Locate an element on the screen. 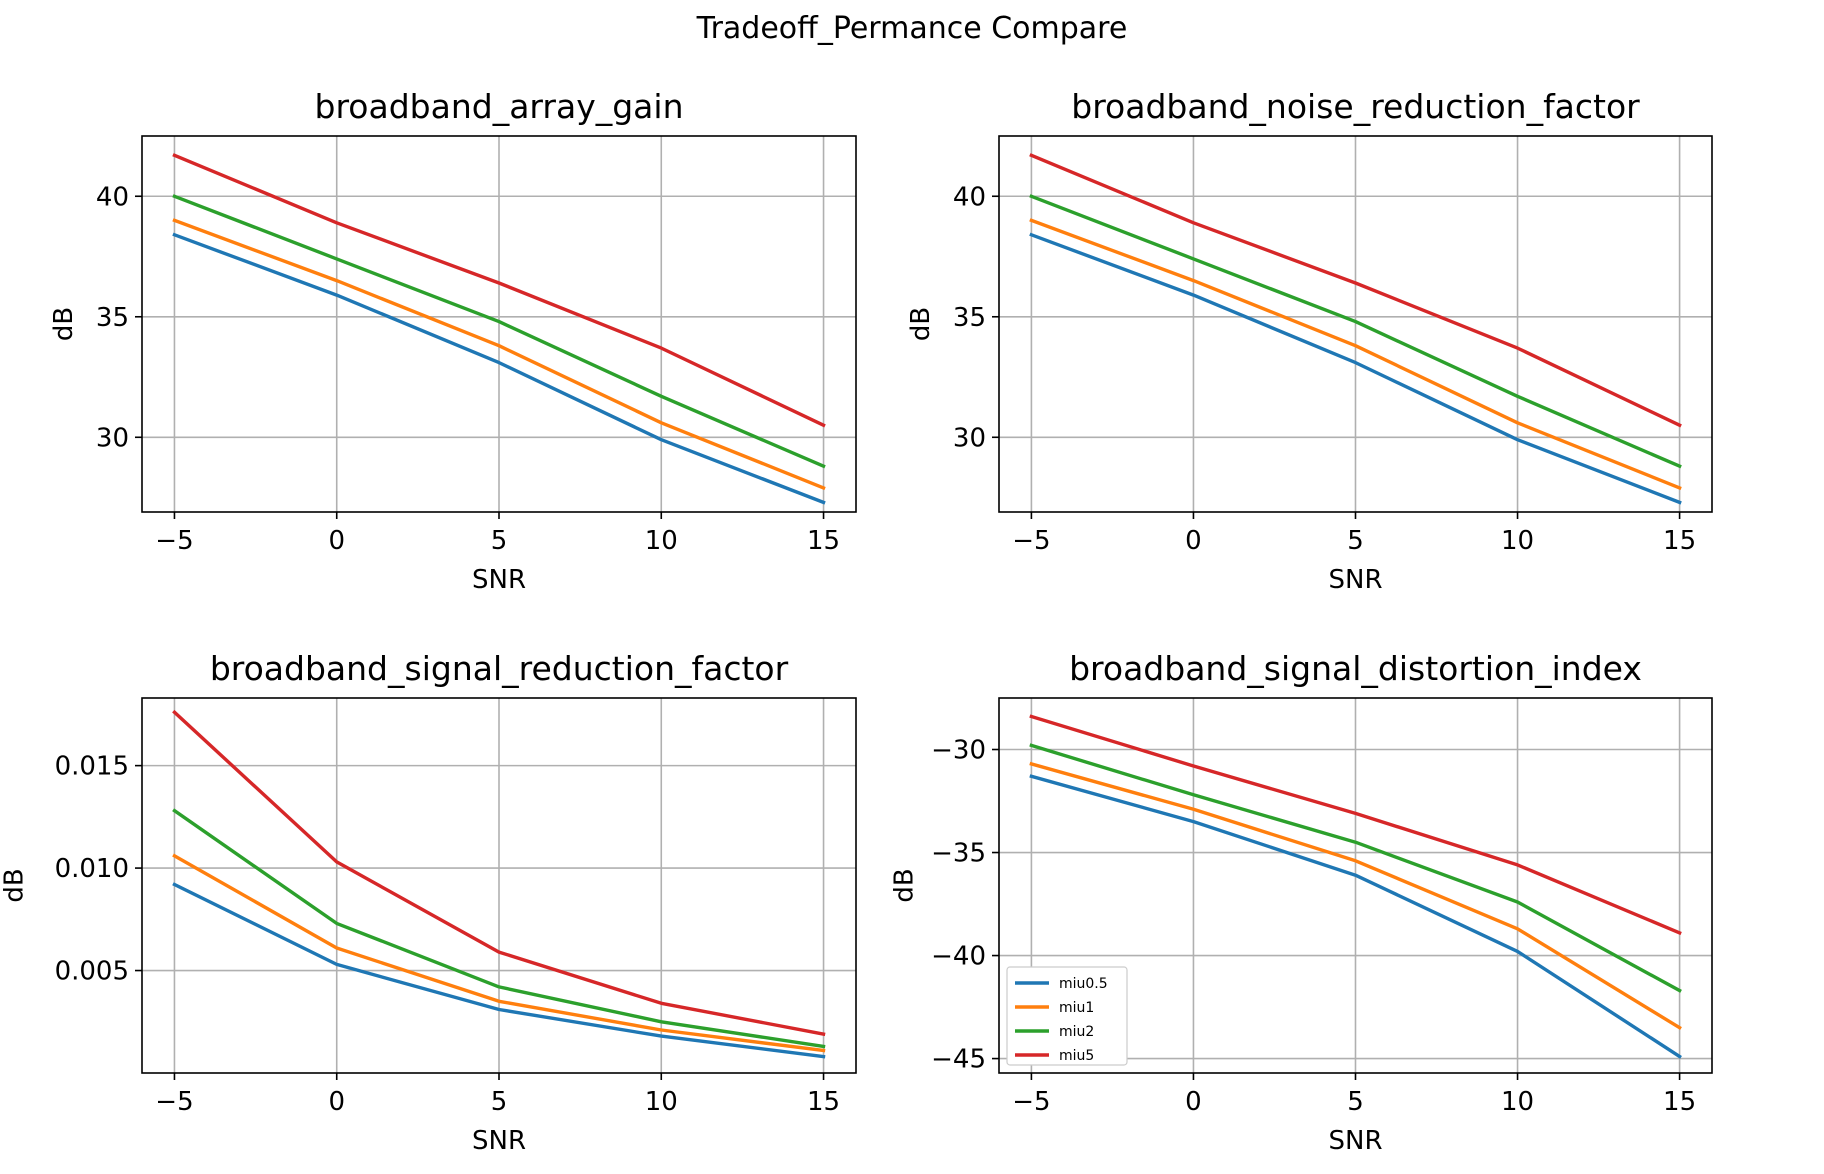 The image size is (1824, 1174). y-tick-label: 0.005 is located at coordinates (92, 972).